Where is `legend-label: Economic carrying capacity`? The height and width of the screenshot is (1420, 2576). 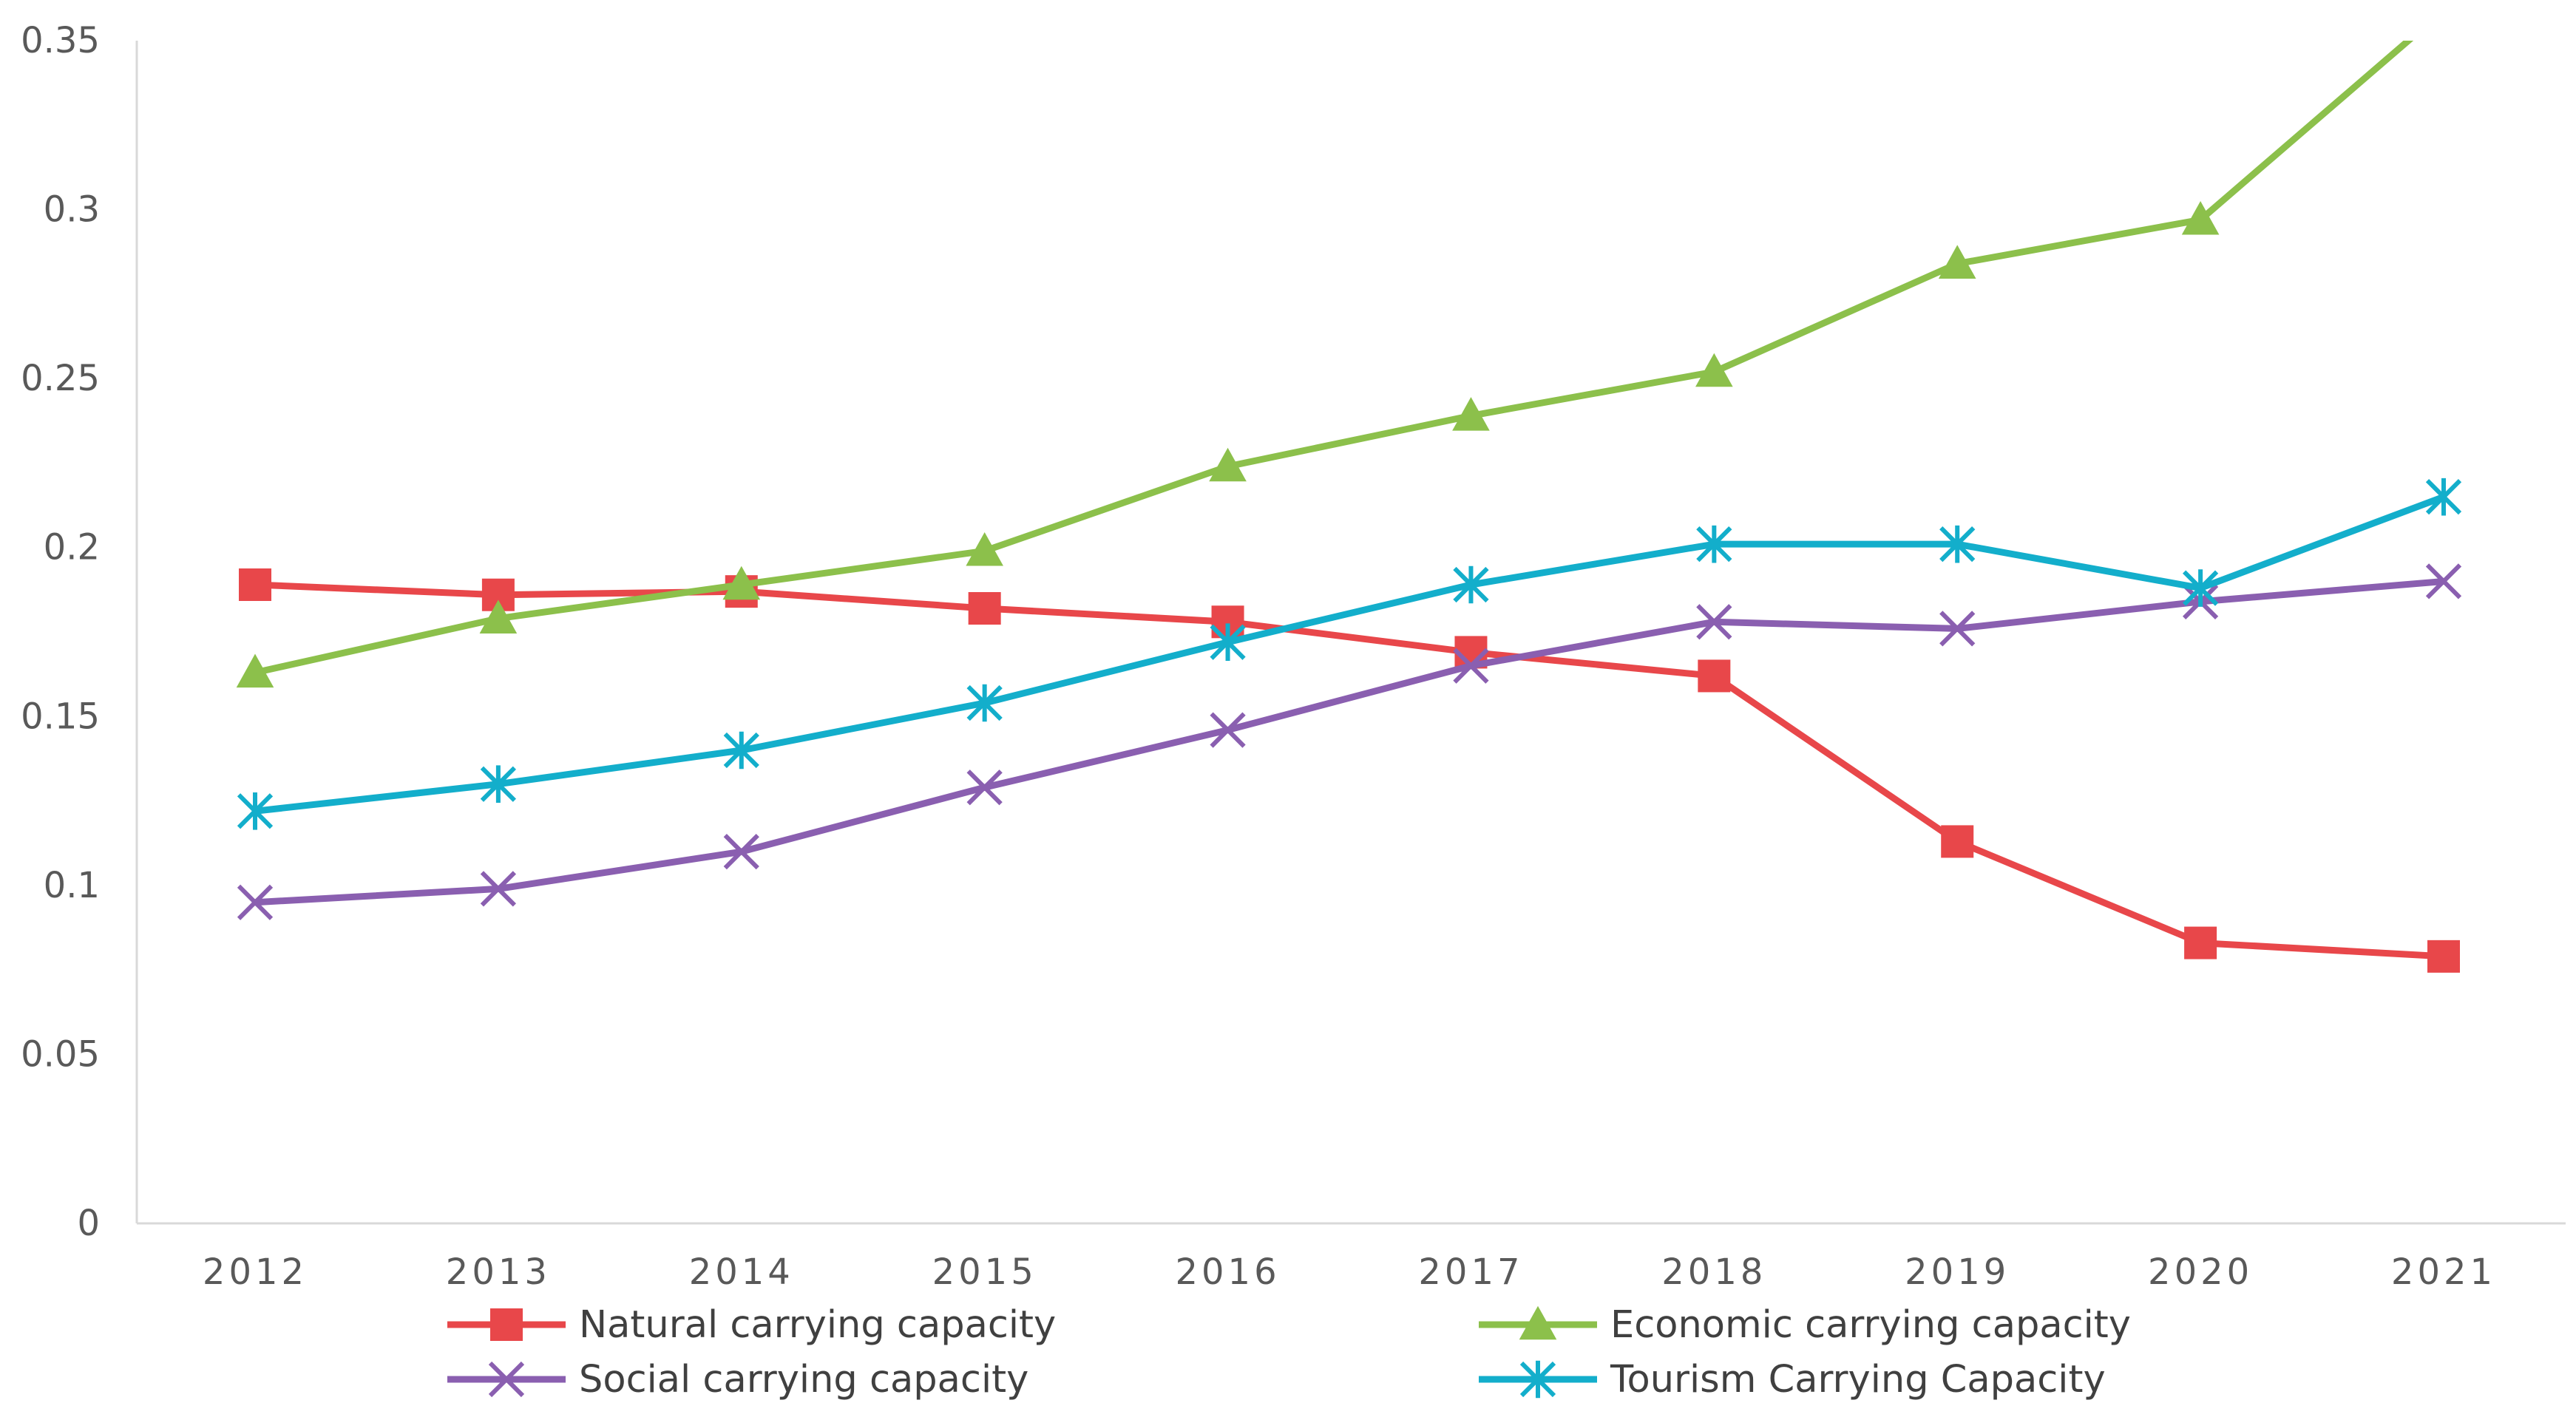 legend-label: Economic carrying capacity is located at coordinates (1870, 1325).